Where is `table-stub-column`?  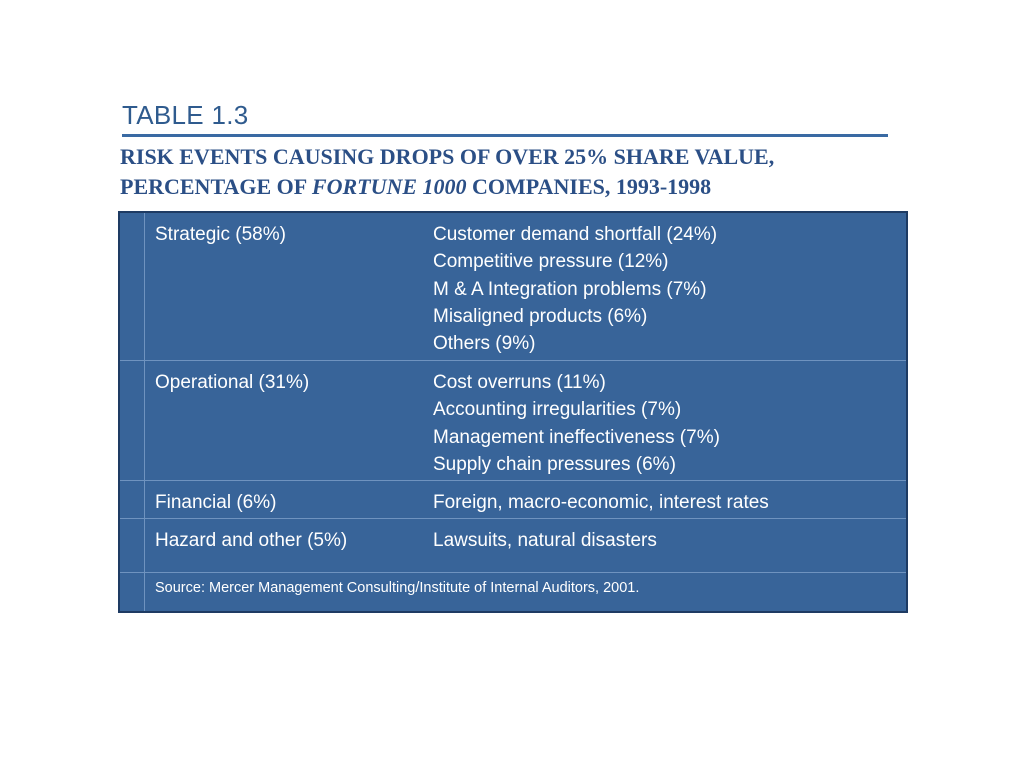 table-stub-column is located at coordinates (132, 412).